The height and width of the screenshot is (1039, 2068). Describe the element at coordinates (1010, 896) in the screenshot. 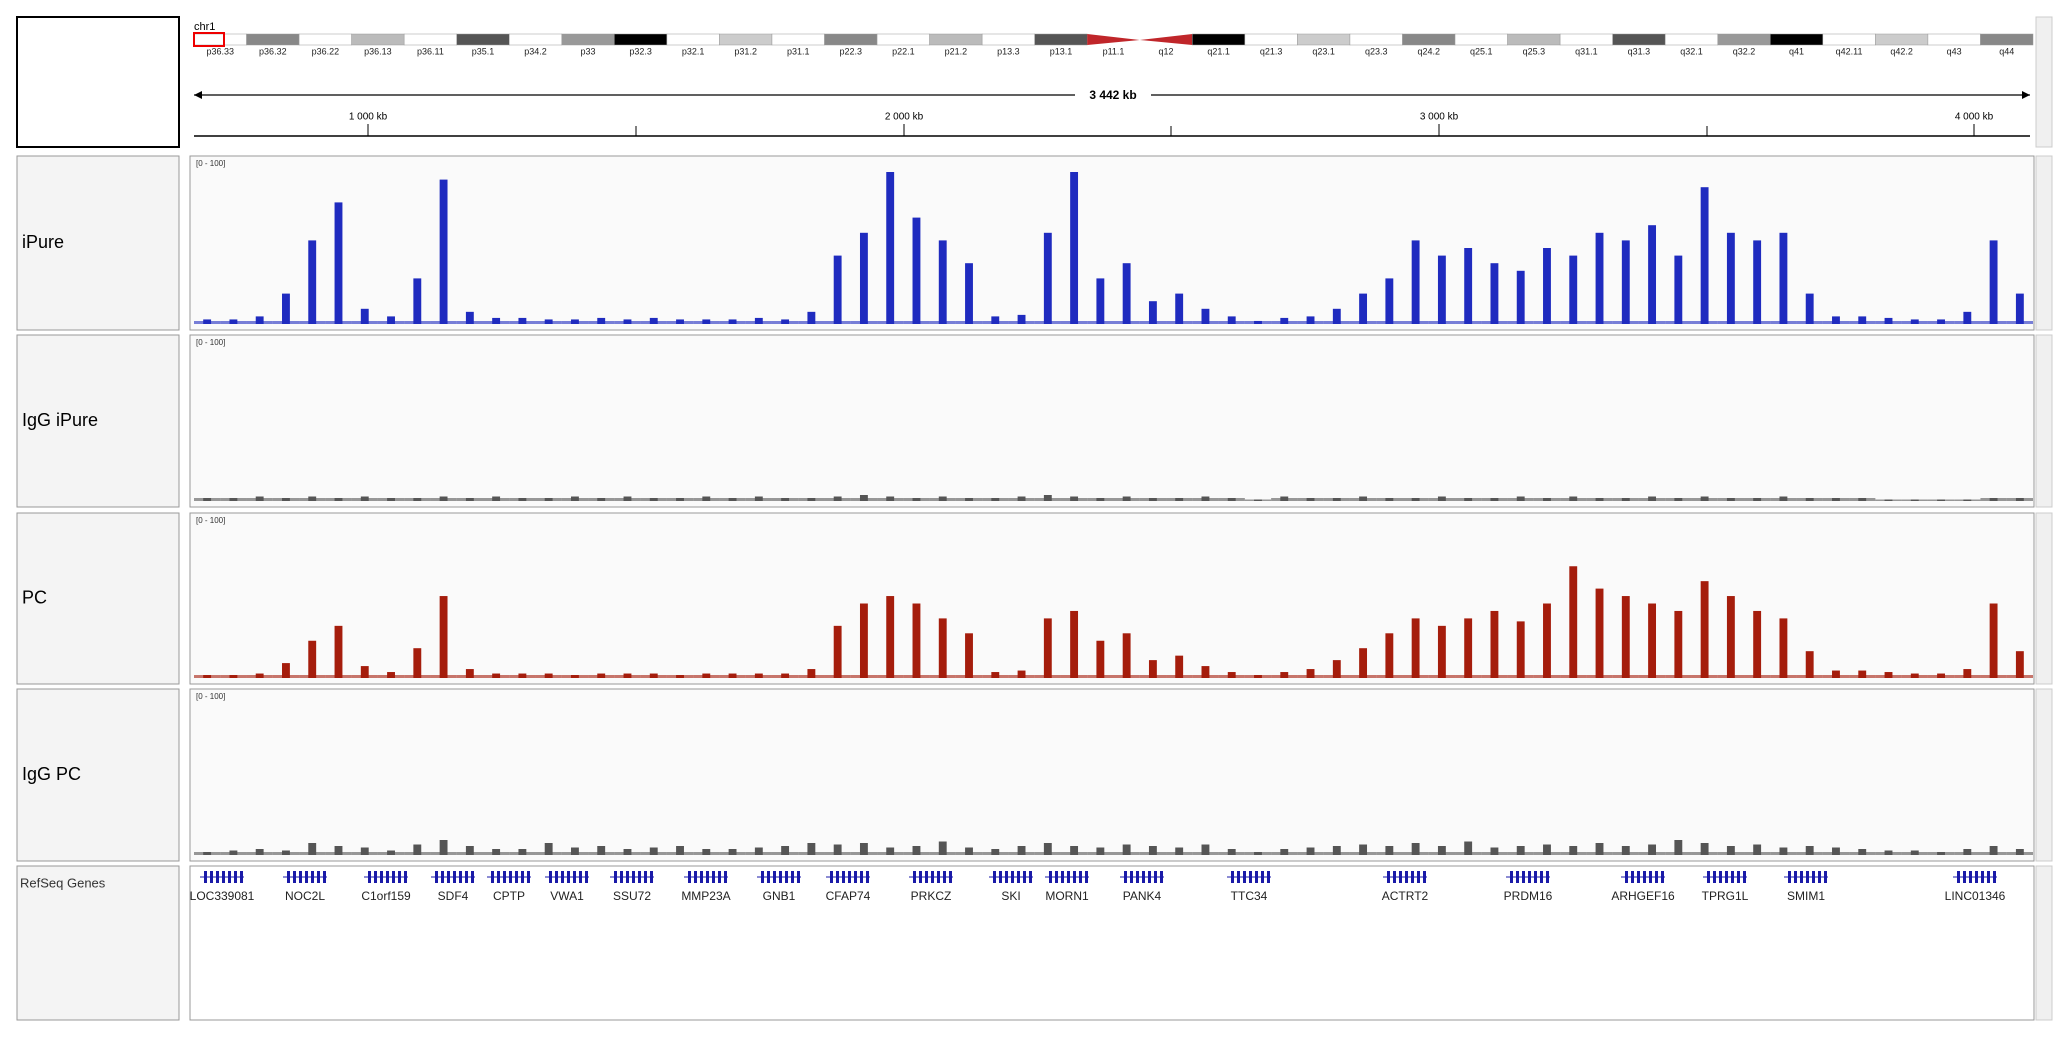

I see `gene-label: SKI` at that location.